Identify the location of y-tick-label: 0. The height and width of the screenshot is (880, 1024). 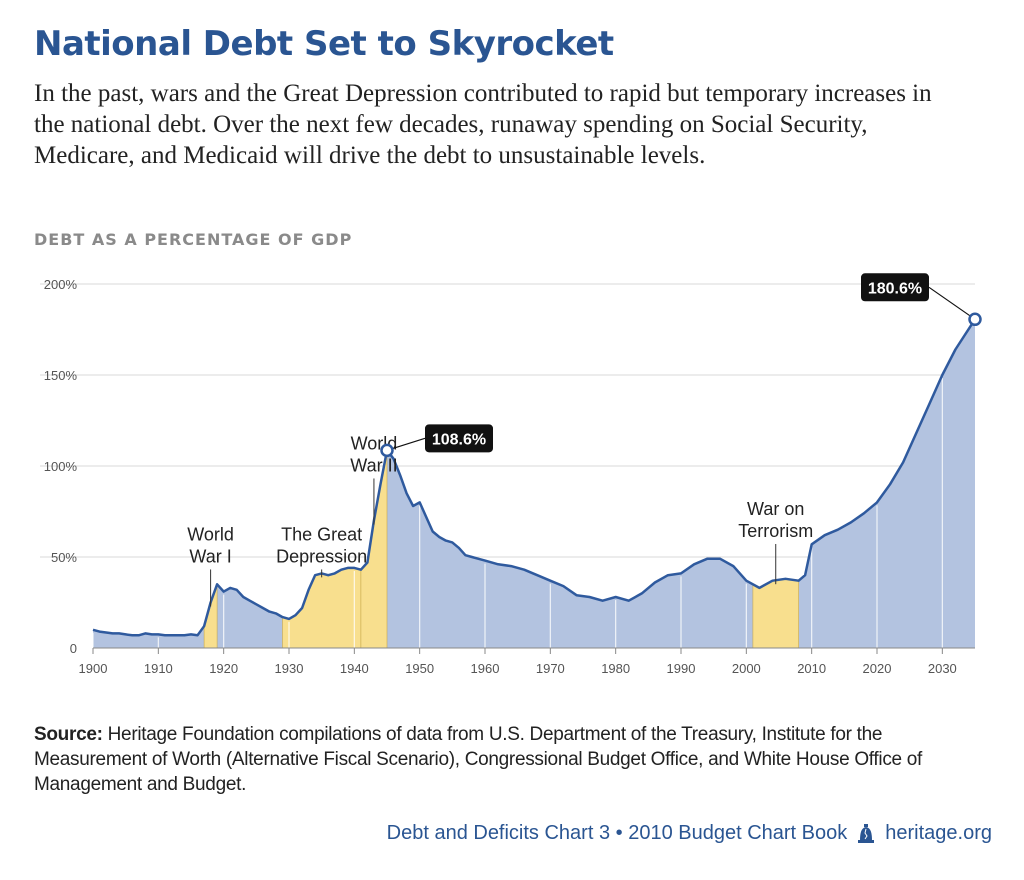
(73, 648).